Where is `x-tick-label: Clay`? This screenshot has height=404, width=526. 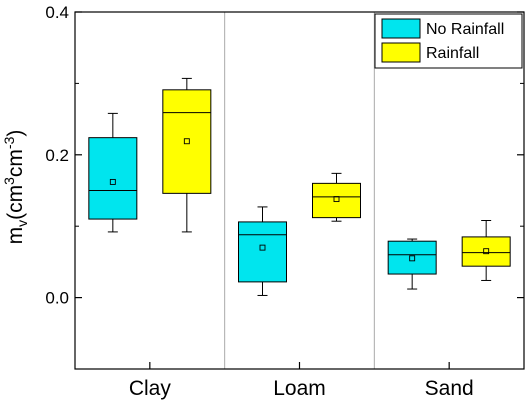
x-tick-label: Clay is located at coordinates (150, 388).